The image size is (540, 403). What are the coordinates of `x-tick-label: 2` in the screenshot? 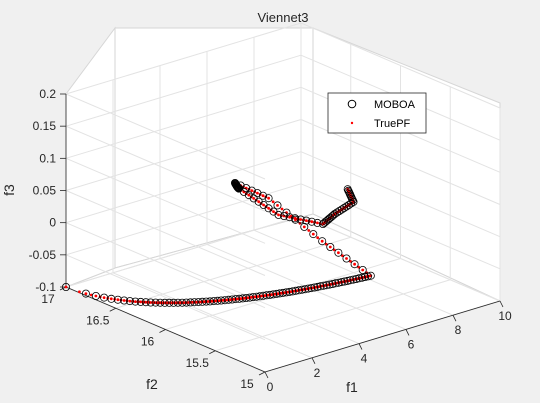 It's located at (317, 373).